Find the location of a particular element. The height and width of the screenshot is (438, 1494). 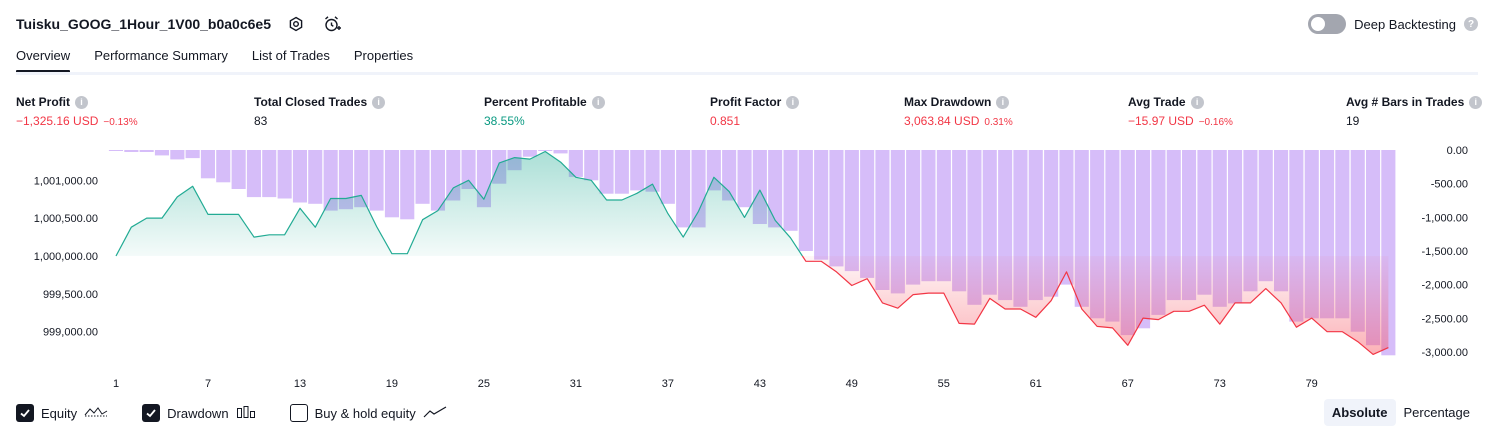

tab-properties: Properties is located at coordinates (383, 55).